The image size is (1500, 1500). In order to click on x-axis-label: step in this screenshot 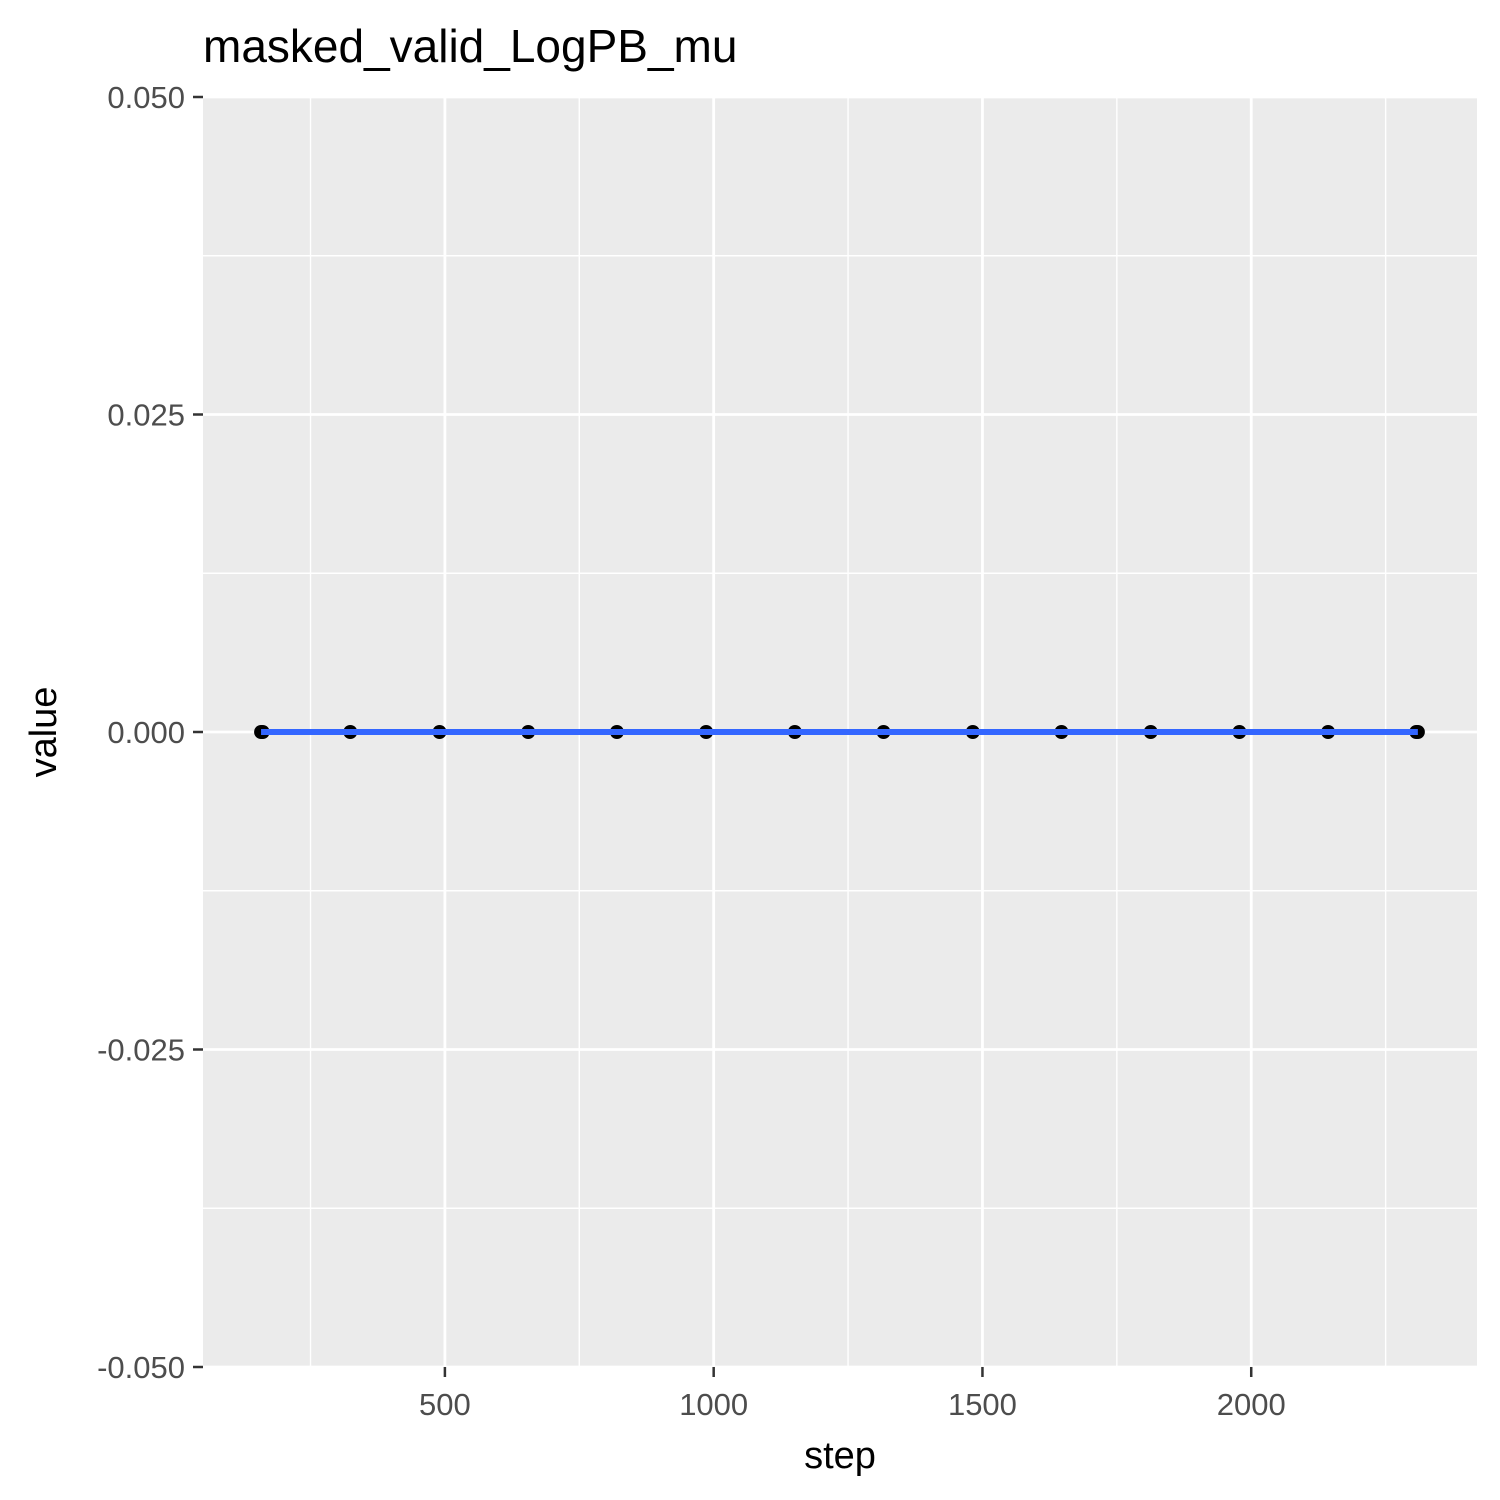, I will do `click(840, 1456)`.